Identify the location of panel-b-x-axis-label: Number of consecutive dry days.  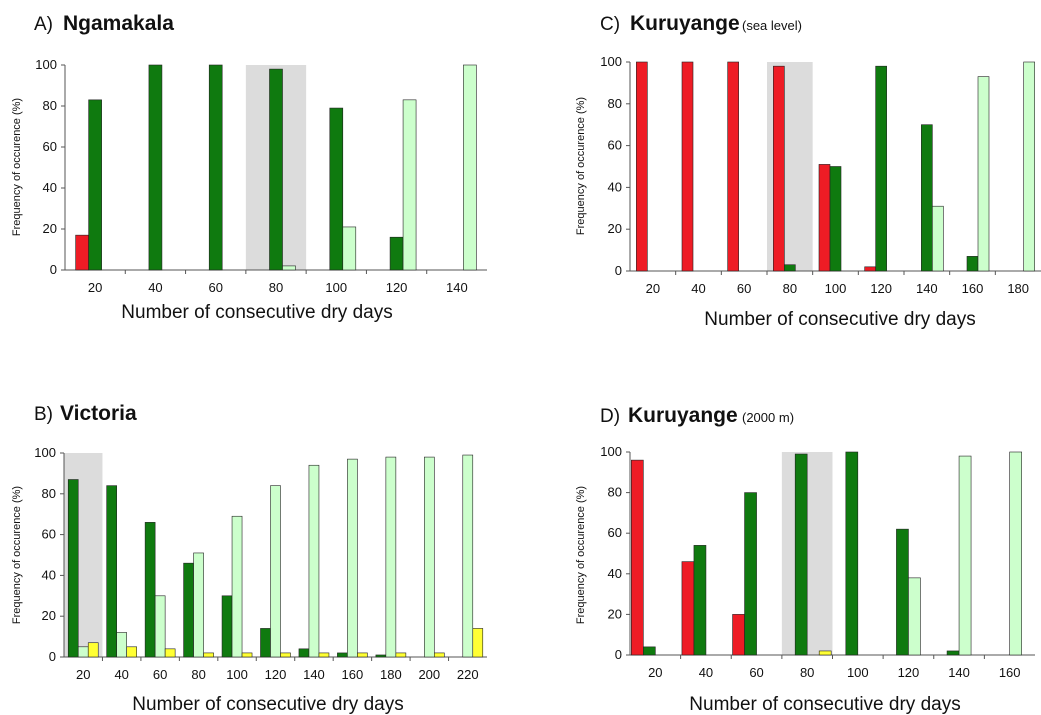
(267, 704).